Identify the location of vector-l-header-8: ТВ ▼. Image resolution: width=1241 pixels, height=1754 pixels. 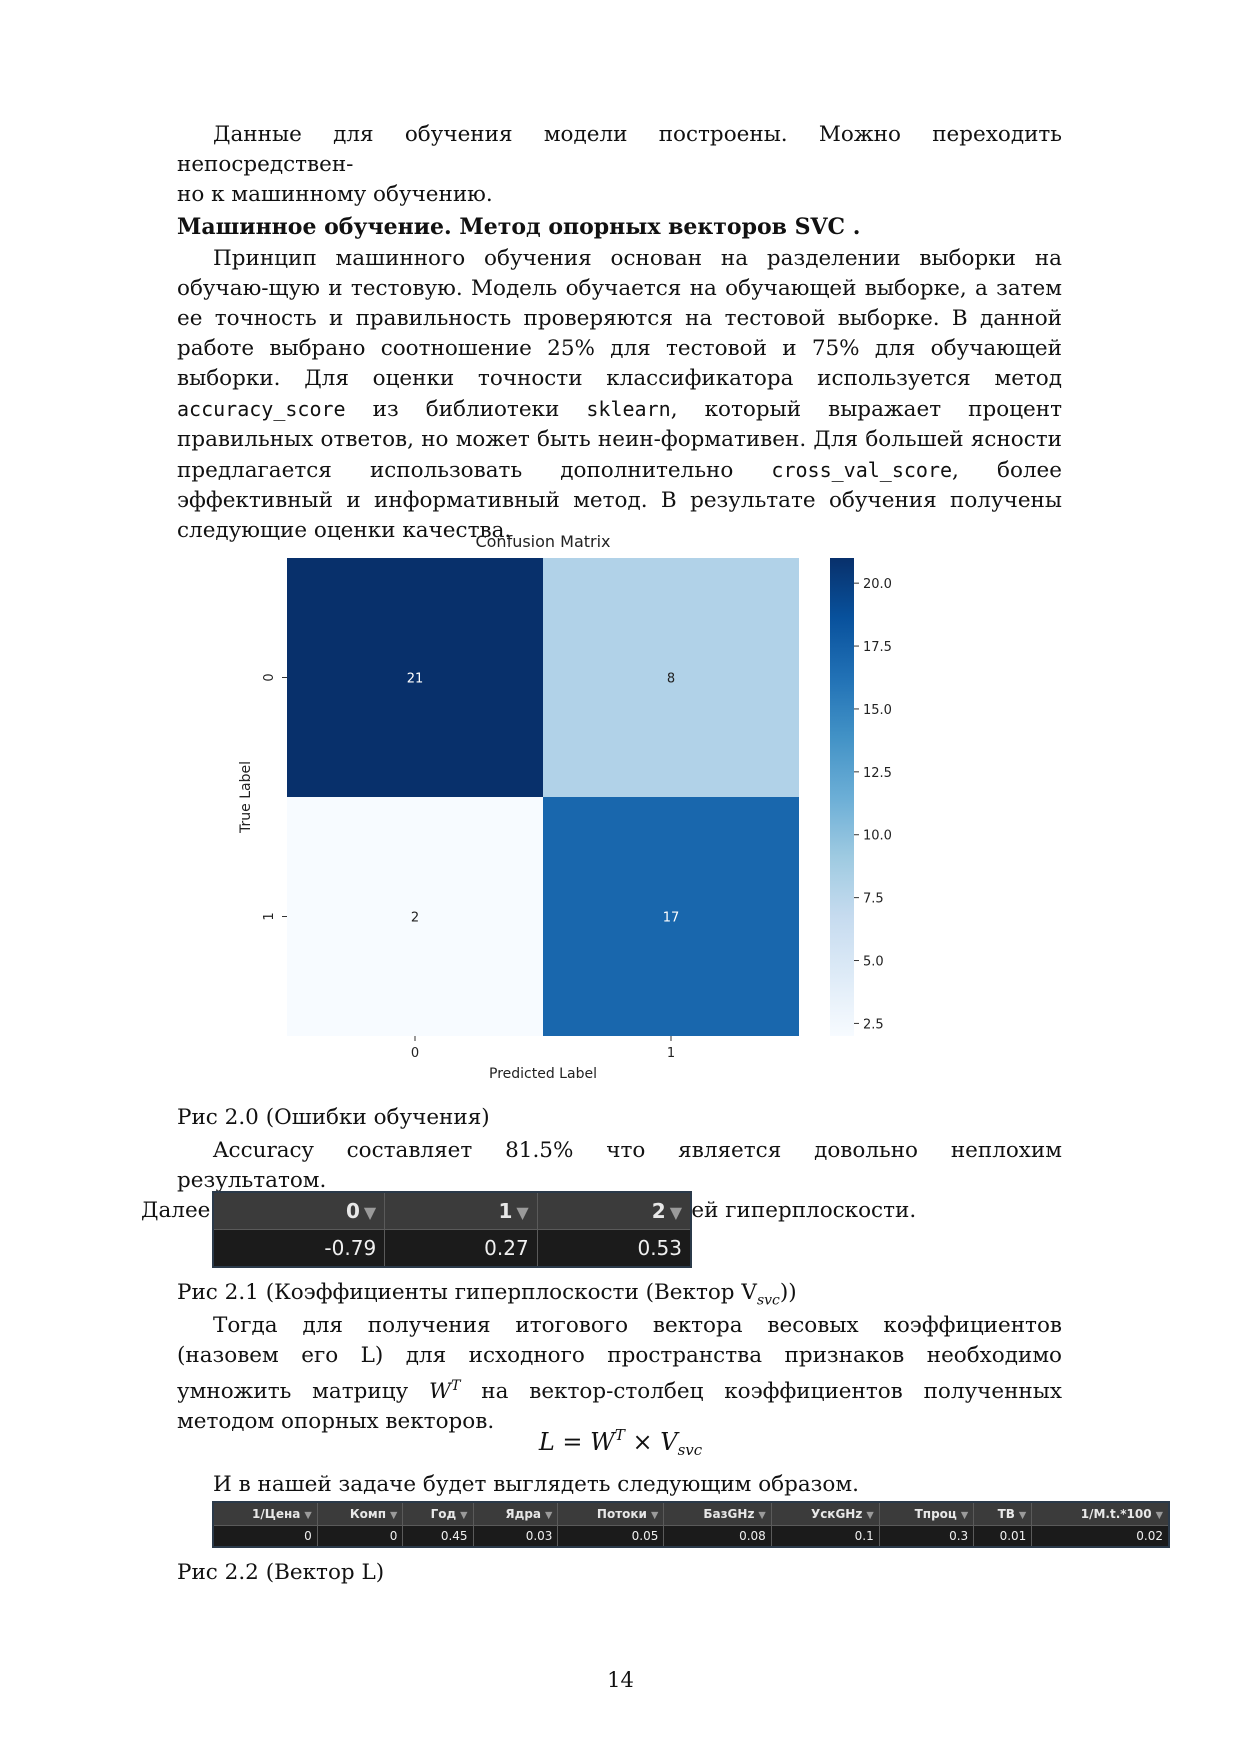
(1003, 1513).